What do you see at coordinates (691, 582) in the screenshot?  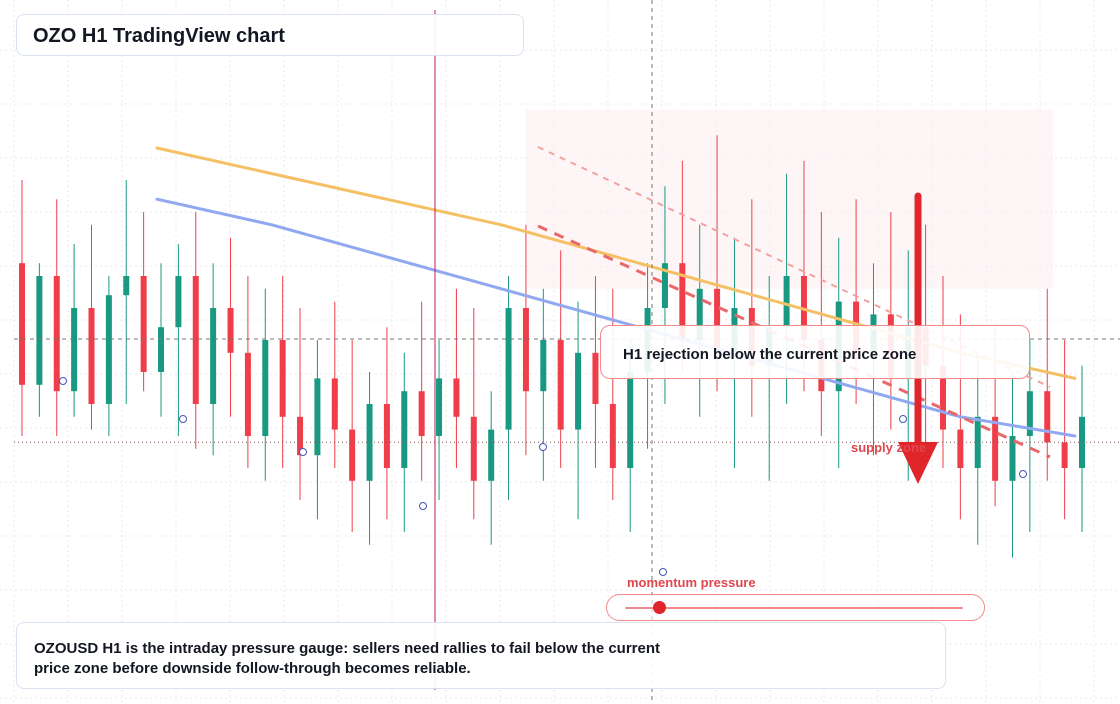 I see `momentum-label: momentum pressure` at bounding box center [691, 582].